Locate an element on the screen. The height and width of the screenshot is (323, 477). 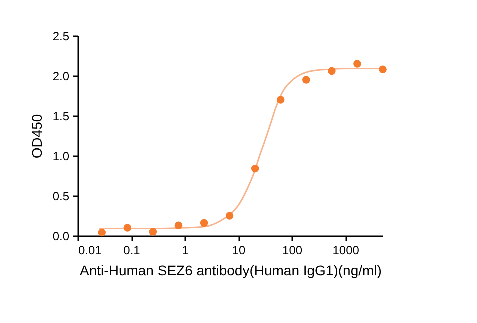
x-tick-label: 1000 is located at coordinates (346, 251).